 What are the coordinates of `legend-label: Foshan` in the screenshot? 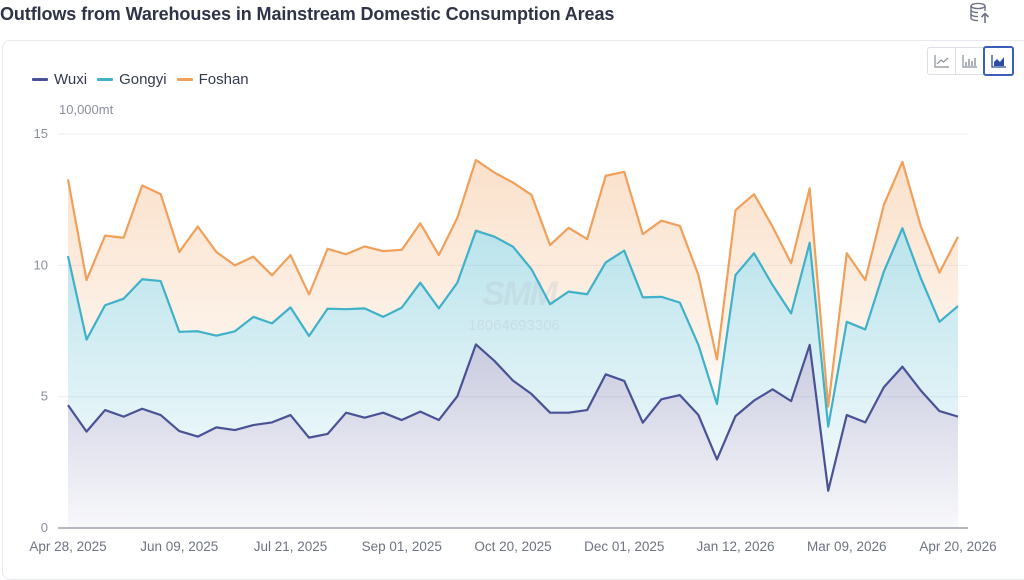 It's located at (223, 79).